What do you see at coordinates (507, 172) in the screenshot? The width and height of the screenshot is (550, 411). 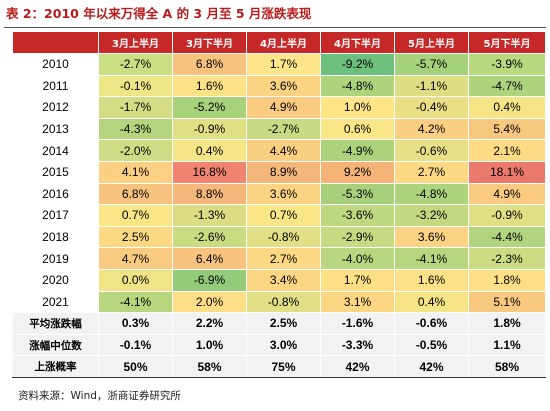 I see `return-cell: 18.1%` at bounding box center [507, 172].